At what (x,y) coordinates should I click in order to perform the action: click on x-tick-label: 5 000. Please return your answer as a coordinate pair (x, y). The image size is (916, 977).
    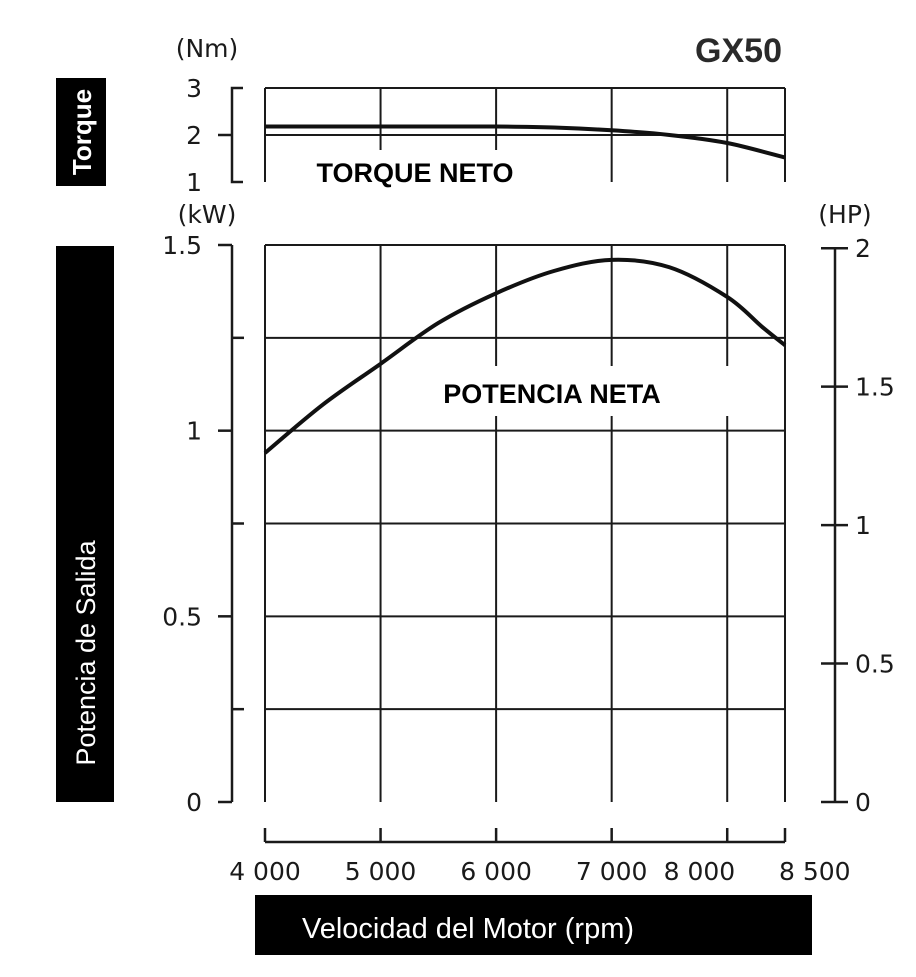
    Looking at the image, I should click on (381, 871).